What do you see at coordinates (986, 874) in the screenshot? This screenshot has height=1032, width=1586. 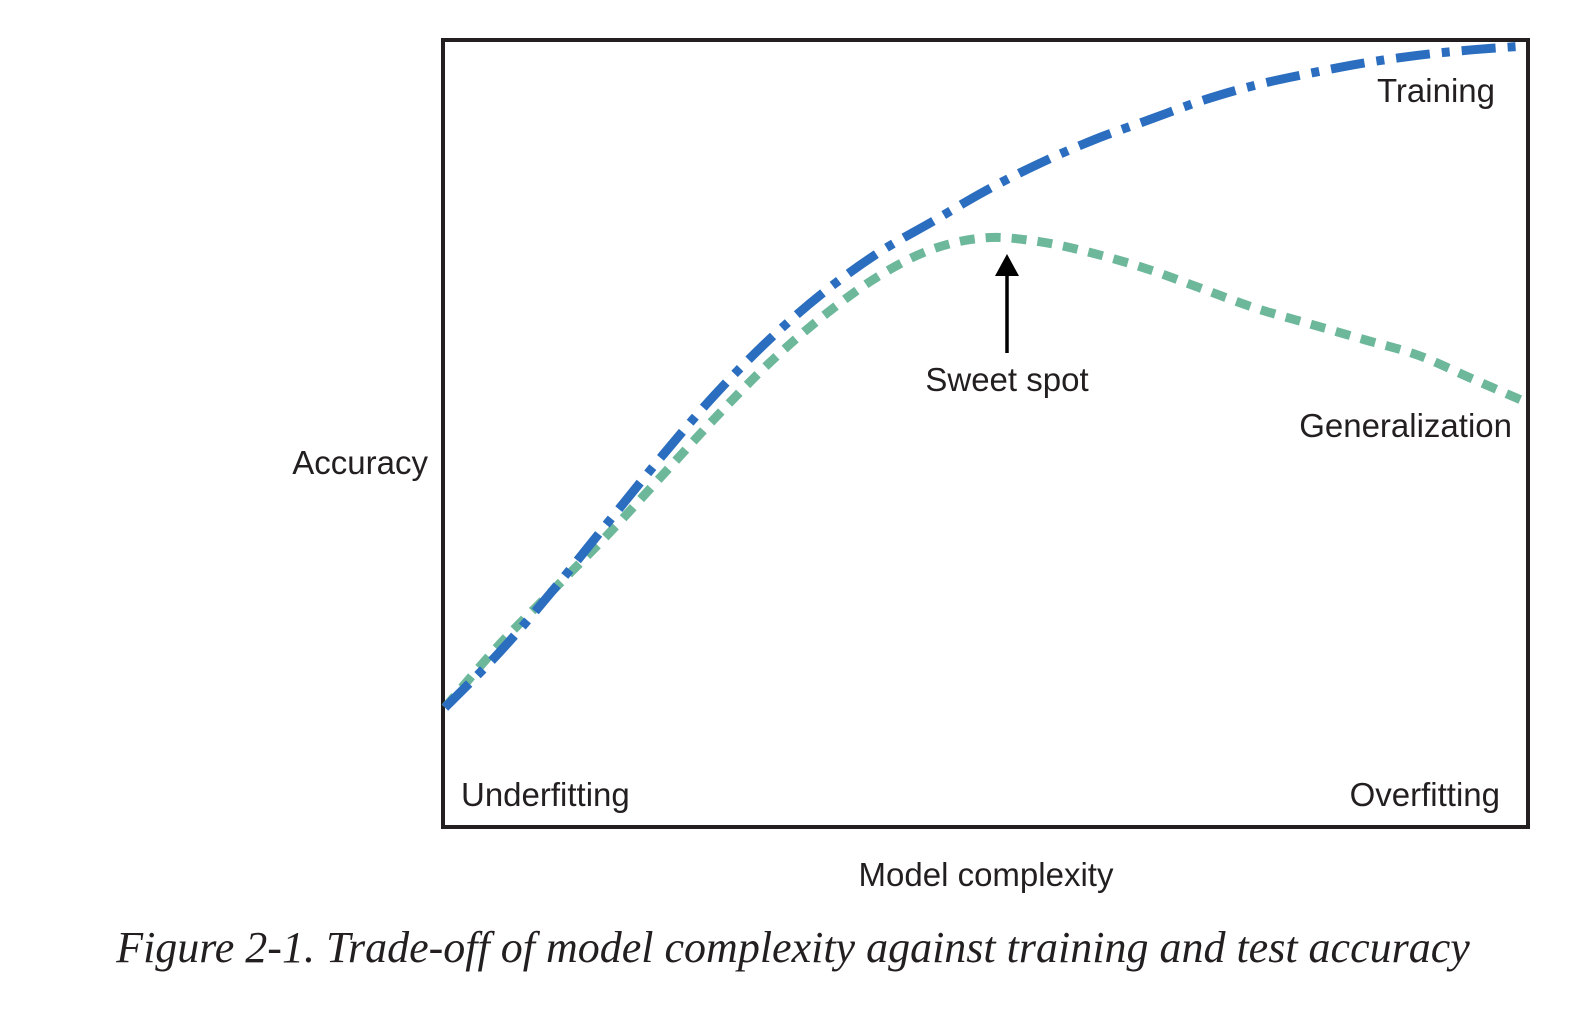 I see `x-axis-label: Model complexity` at bounding box center [986, 874].